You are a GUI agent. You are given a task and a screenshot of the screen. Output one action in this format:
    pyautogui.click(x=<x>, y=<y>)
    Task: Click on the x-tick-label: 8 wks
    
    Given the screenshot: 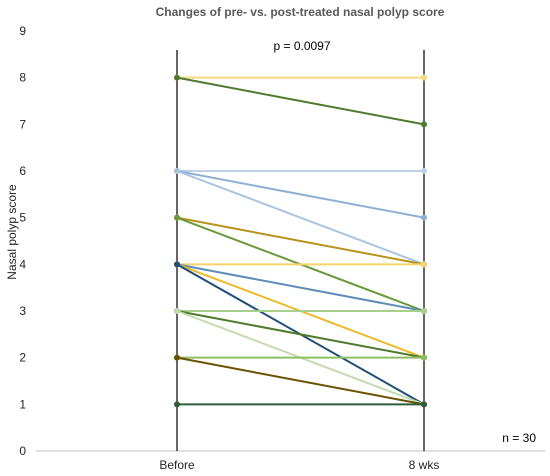 What is the action you would take?
    pyautogui.click(x=424, y=465)
    